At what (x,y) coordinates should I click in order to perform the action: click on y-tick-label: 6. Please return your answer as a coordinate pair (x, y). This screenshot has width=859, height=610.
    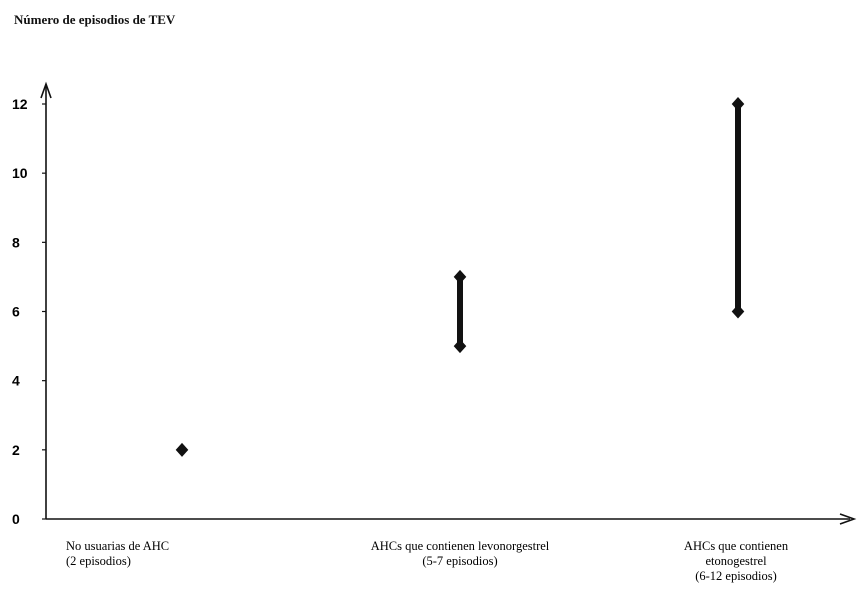
    Looking at the image, I should click on (16, 312).